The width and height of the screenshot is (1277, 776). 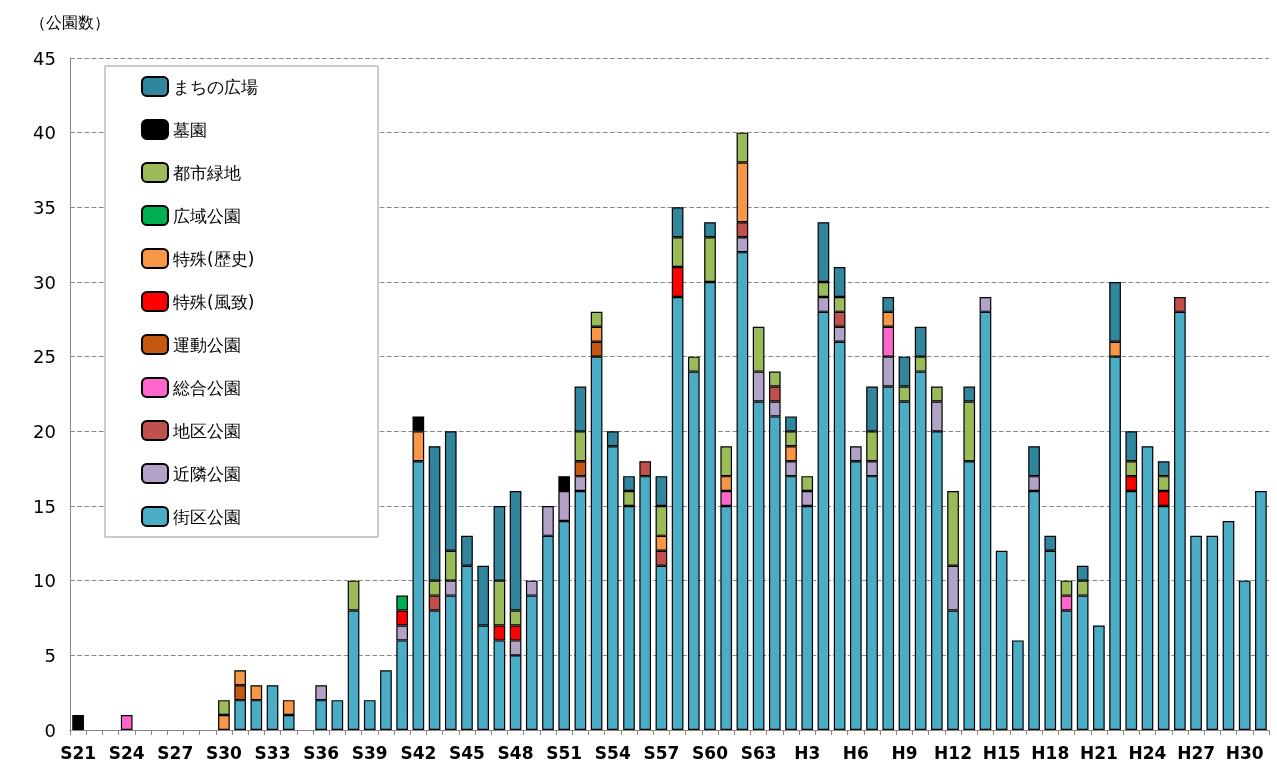 I want to click on y-tick-label: 5, so click(x=50, y=655).